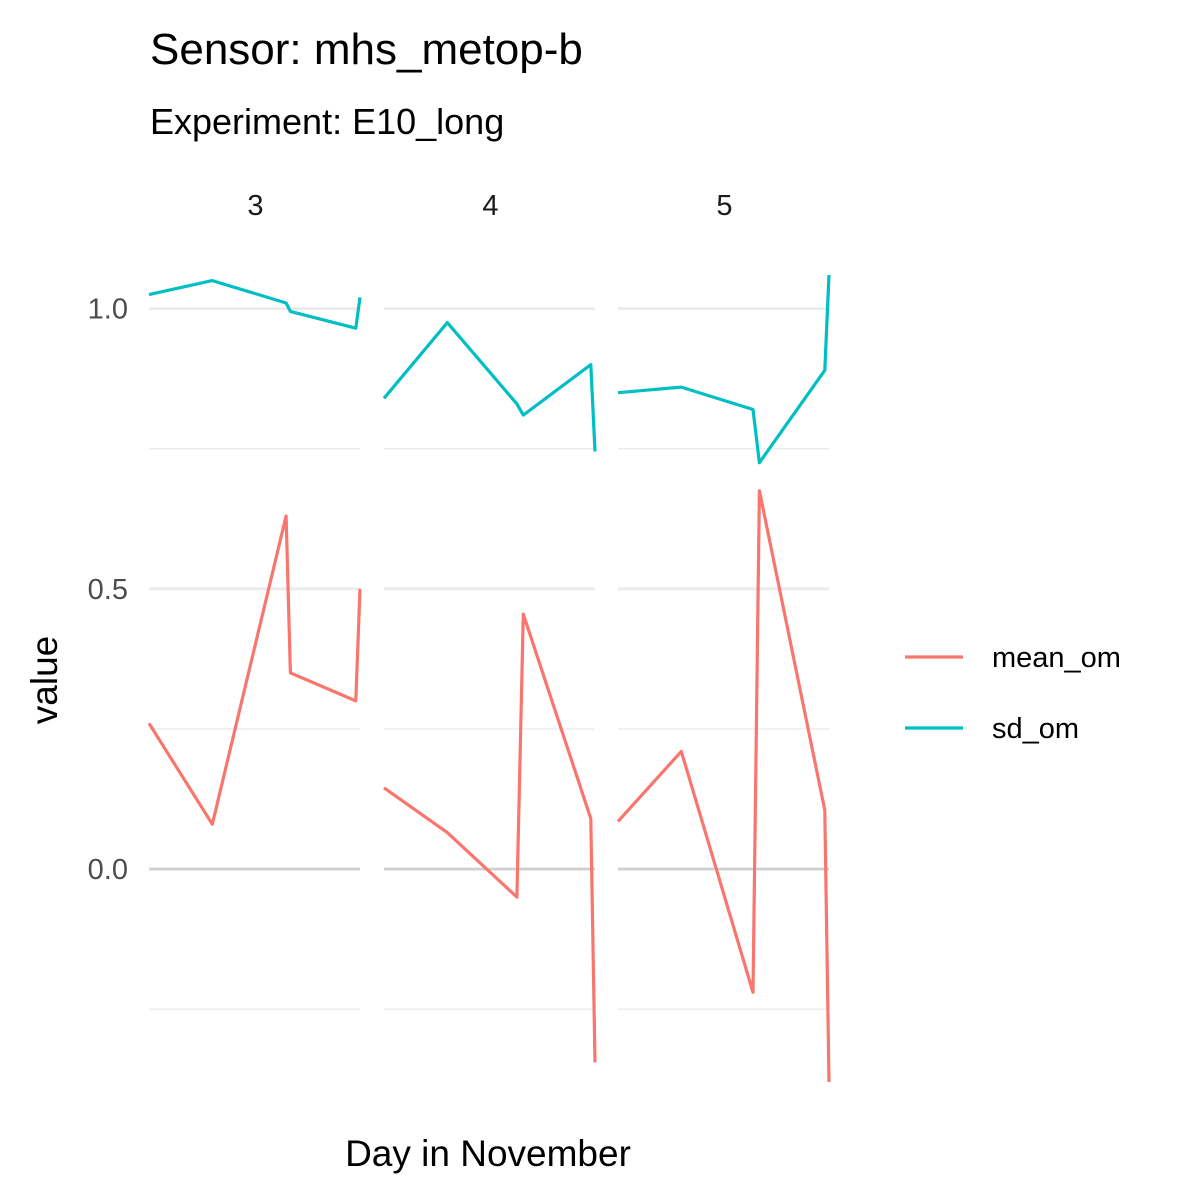 Image resolution: width=1200 pixels, height=1200 pixels. I want to click on y-tick-labels: 0.0 0.5 1.0, so click(108, 590).